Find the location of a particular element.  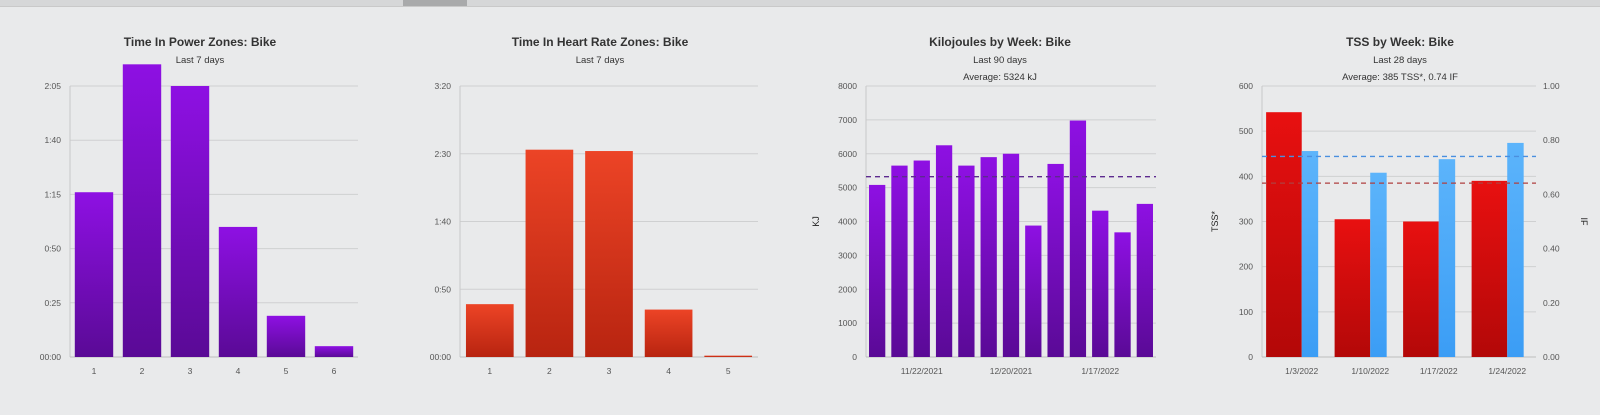

y-tick-label: 300 is located at coordinates (1246, 222).